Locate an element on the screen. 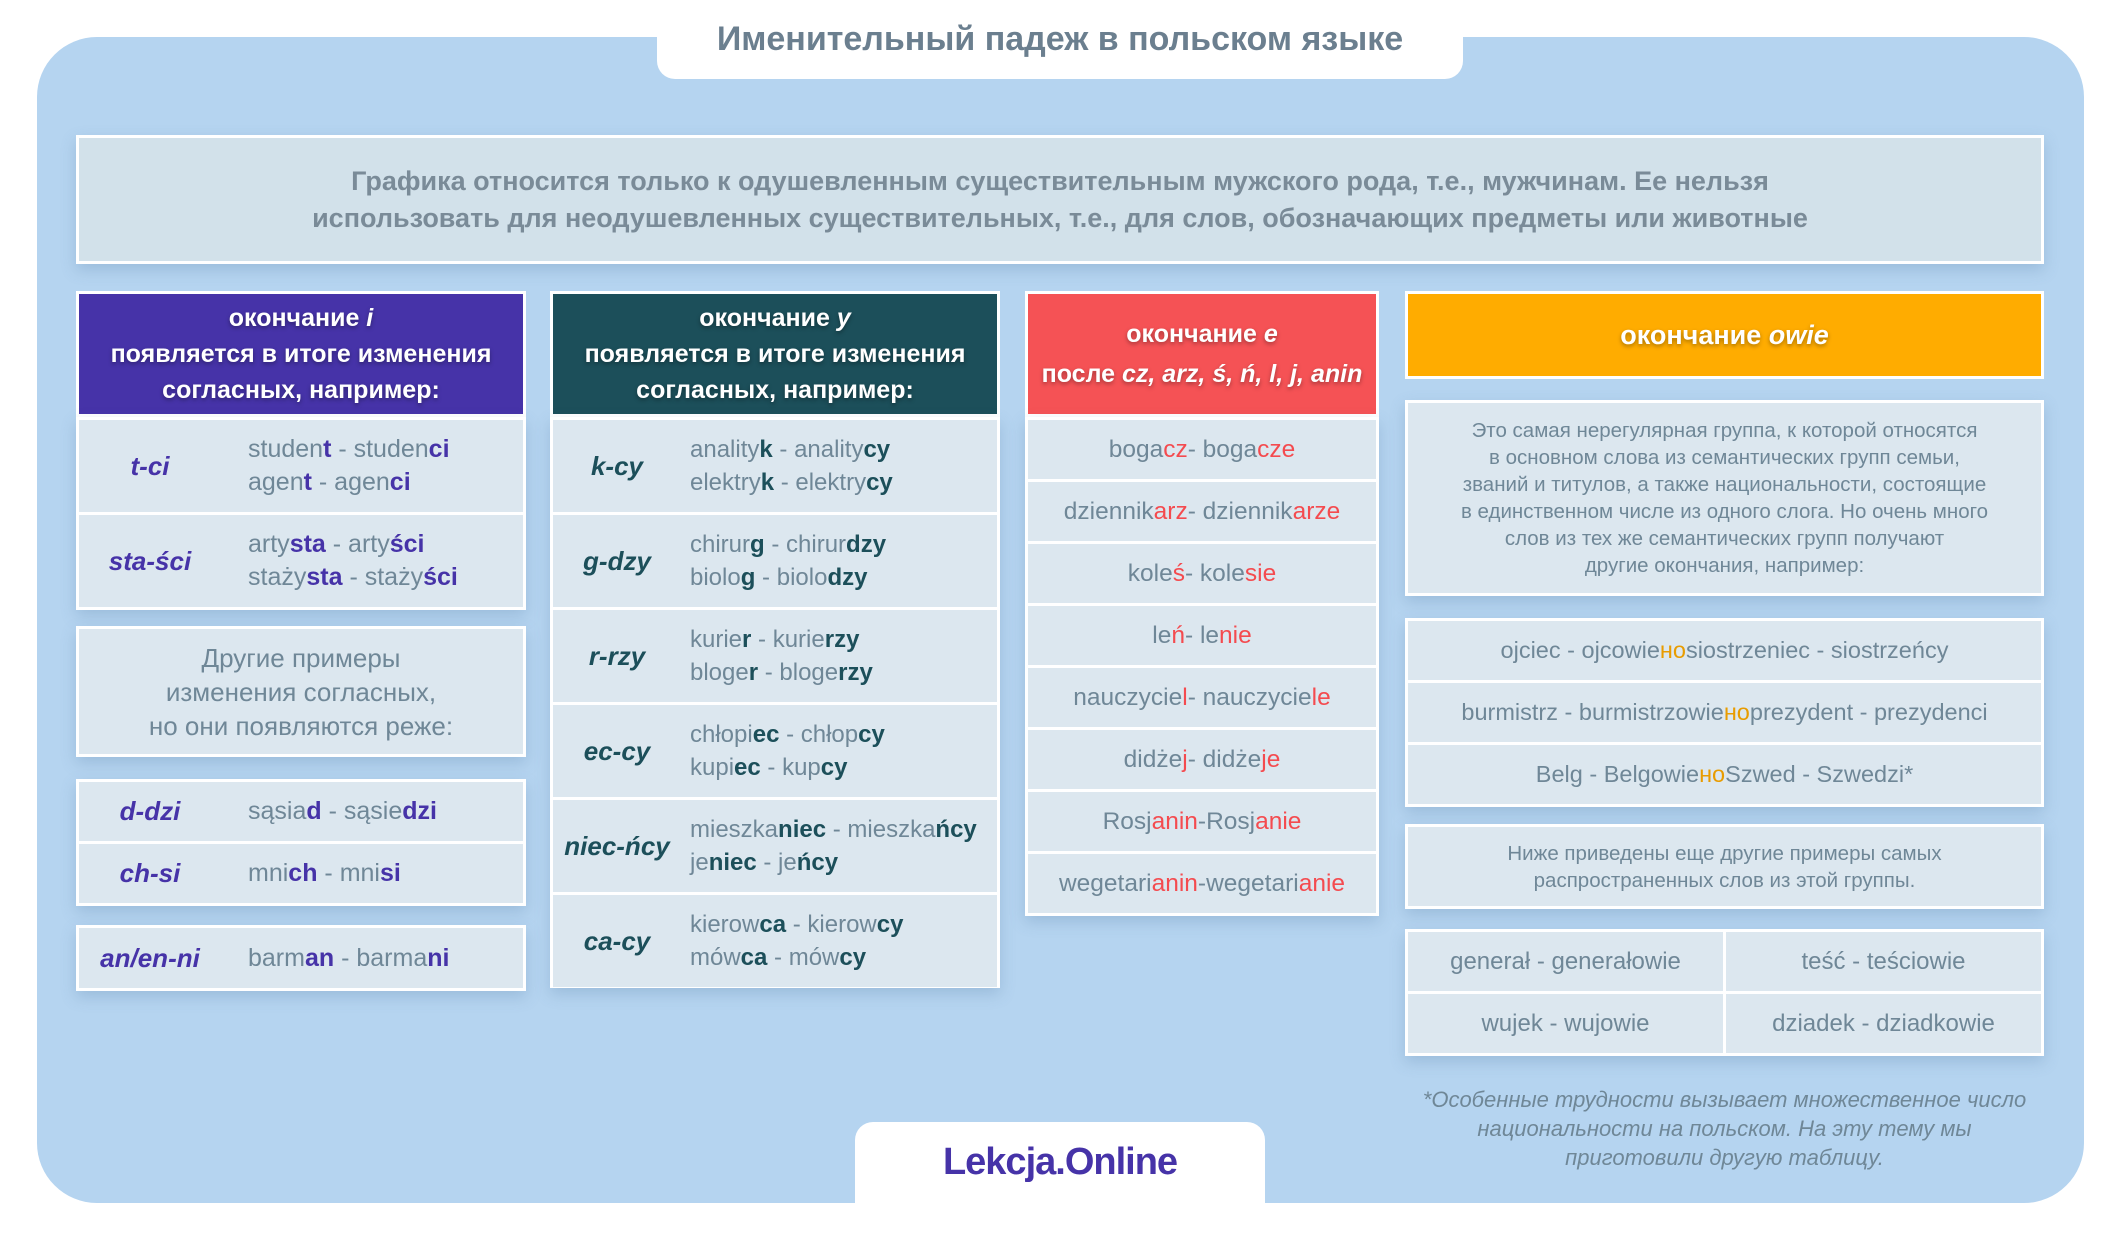 The width and height of the screenshot is (2124, 1239). word-ending-highlight: ńcy is located at coordinates (956, 829).